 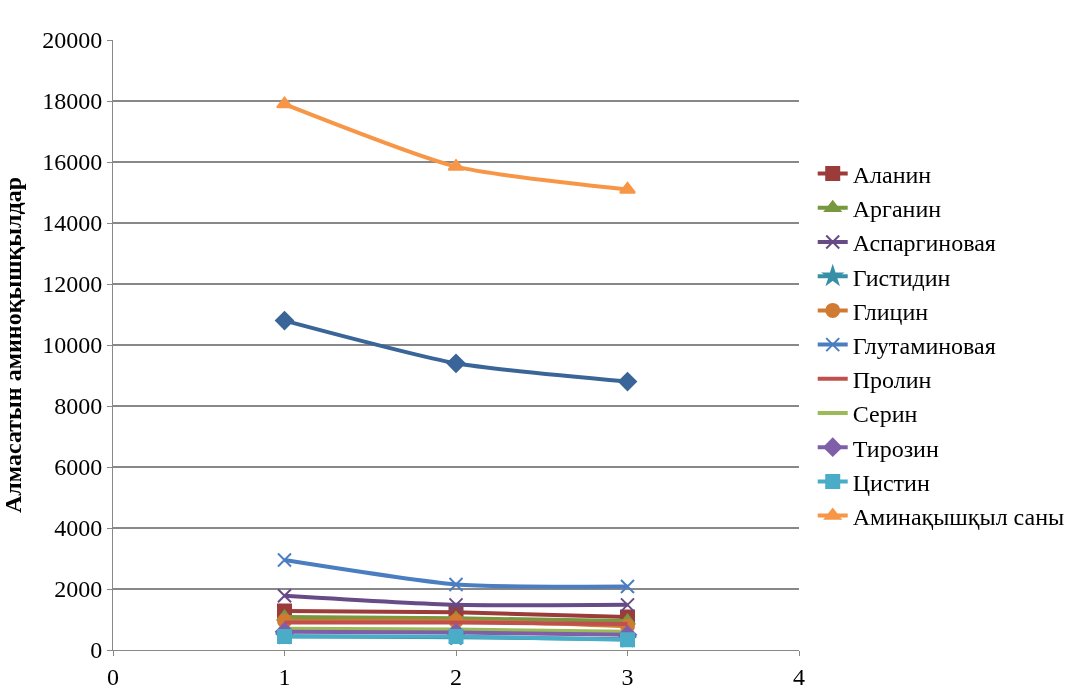 I want to click on y-tick-label: 0, so click(x=96, y=650).